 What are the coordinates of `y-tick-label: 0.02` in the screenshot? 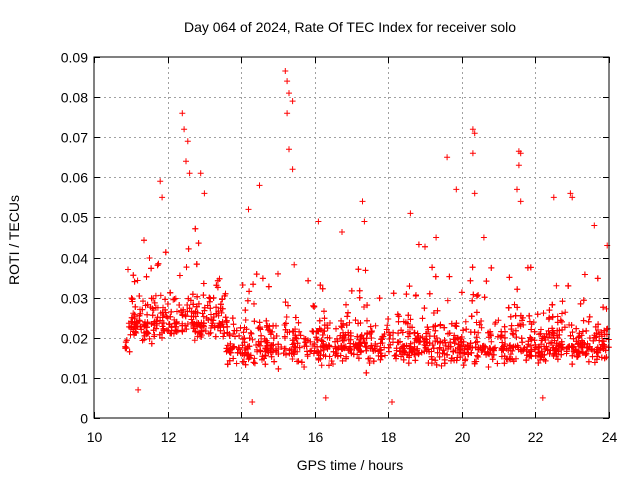 It's located at (74, 339).